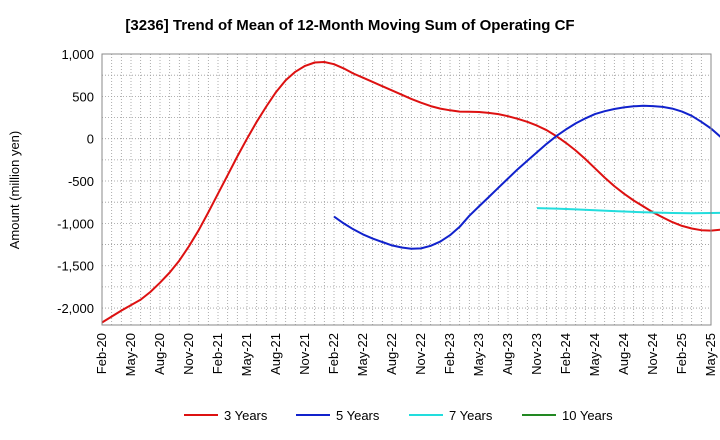  What do you see at coordinates (449, 353) in the screenshot?
I see `x-tick-label: Feb-23` at bounding box center [449, 353].